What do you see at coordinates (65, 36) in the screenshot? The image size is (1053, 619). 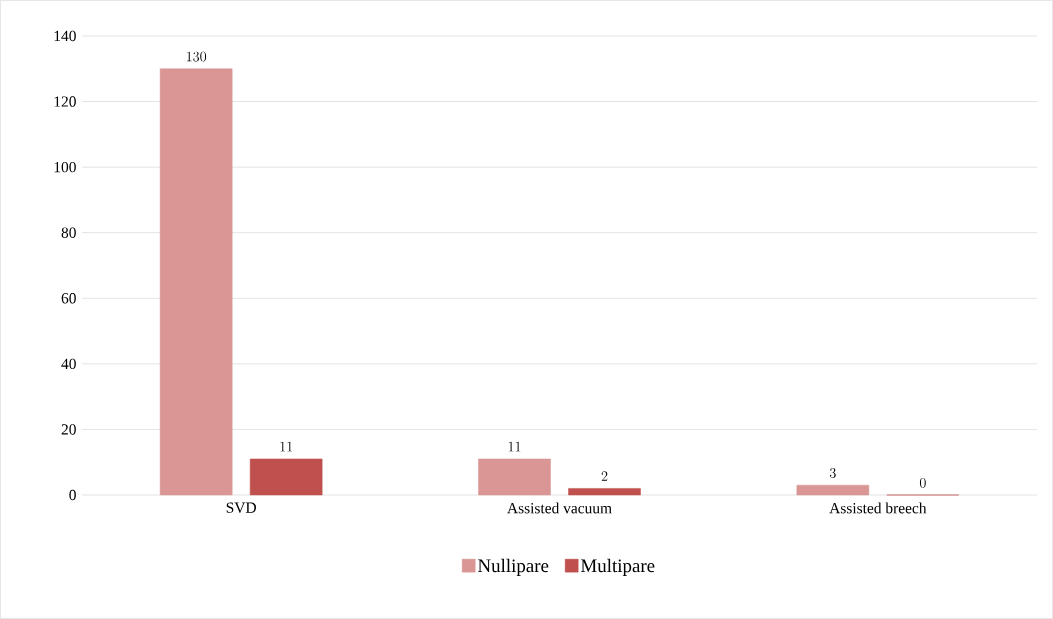 I see `y-tick-label: 140` at bounding box center [65, 36].